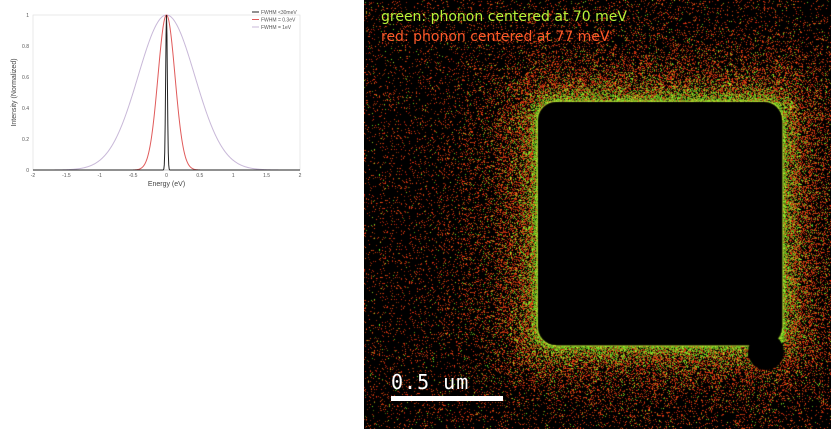 The width and height of the screenshot is (831, 429). I want to click on x-tick-label: 1.5, so click(266, 176).